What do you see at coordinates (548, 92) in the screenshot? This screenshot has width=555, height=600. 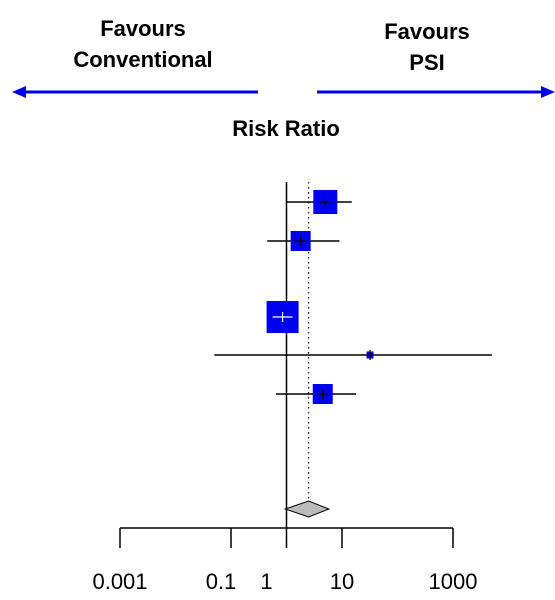 I see `right-arrow-head` at bounding box center [548, 92].